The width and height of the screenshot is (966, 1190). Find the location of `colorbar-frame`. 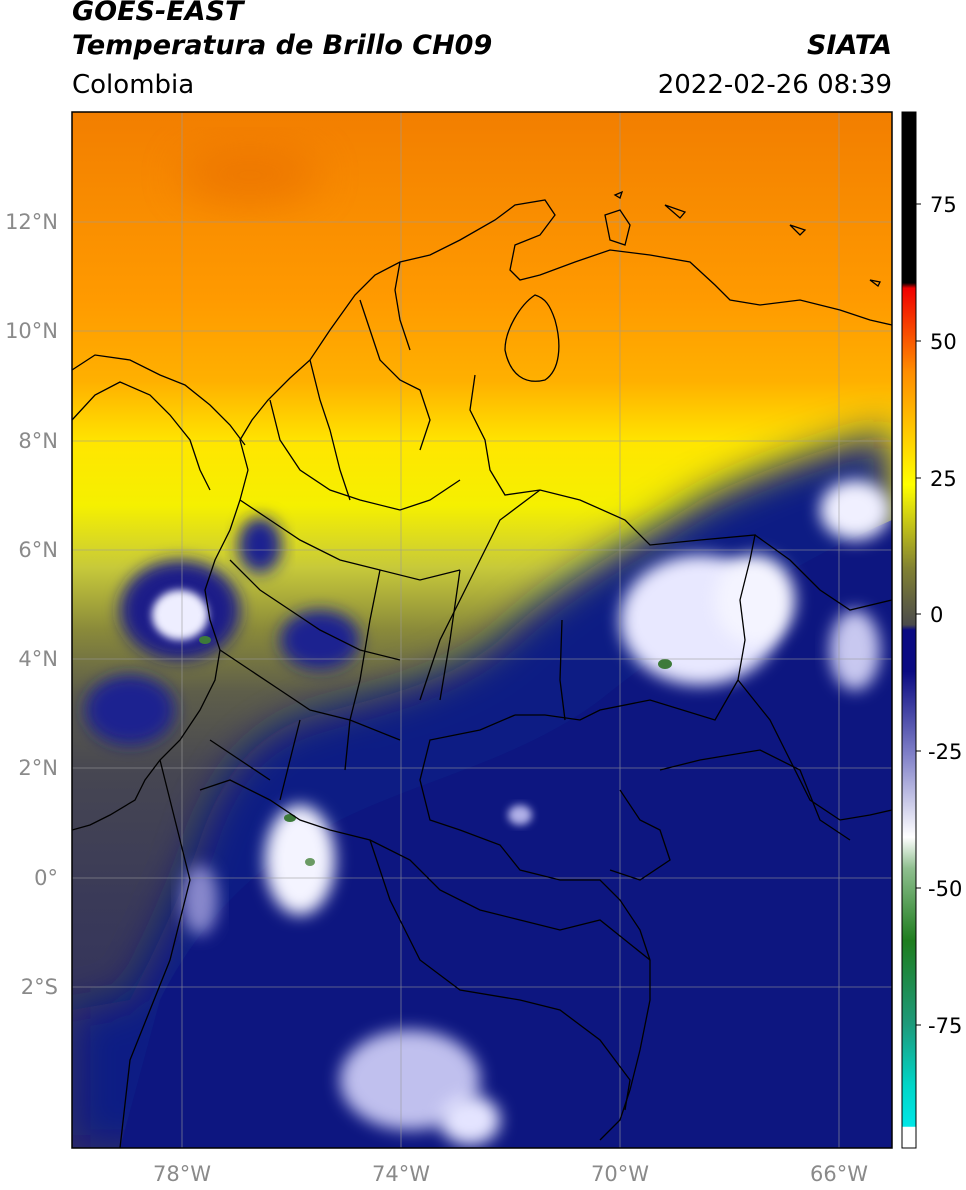

colorbar-frame is located at coordinates (909, 630).